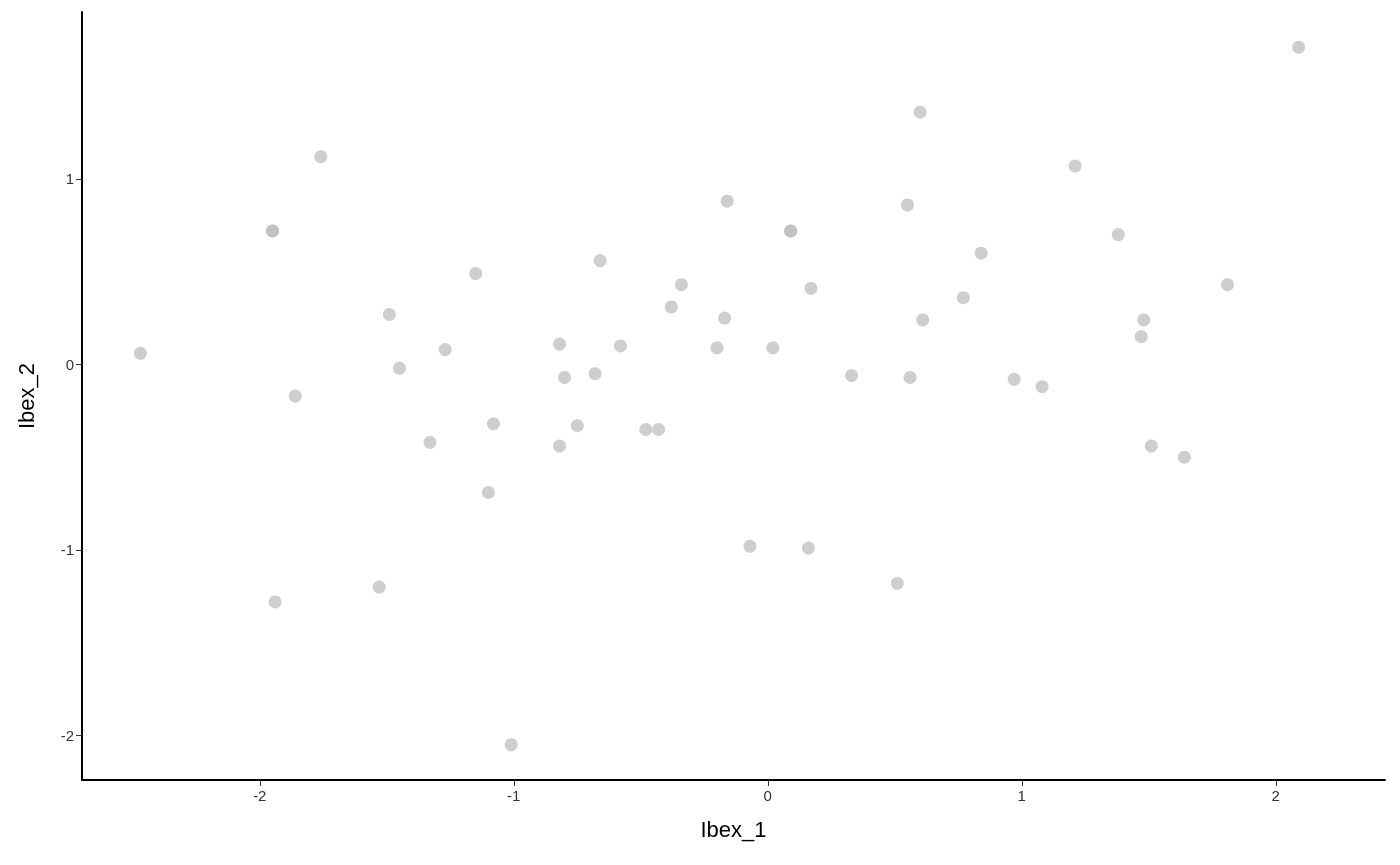  I want to click on x-tick-label: -2, so click(260, 795).